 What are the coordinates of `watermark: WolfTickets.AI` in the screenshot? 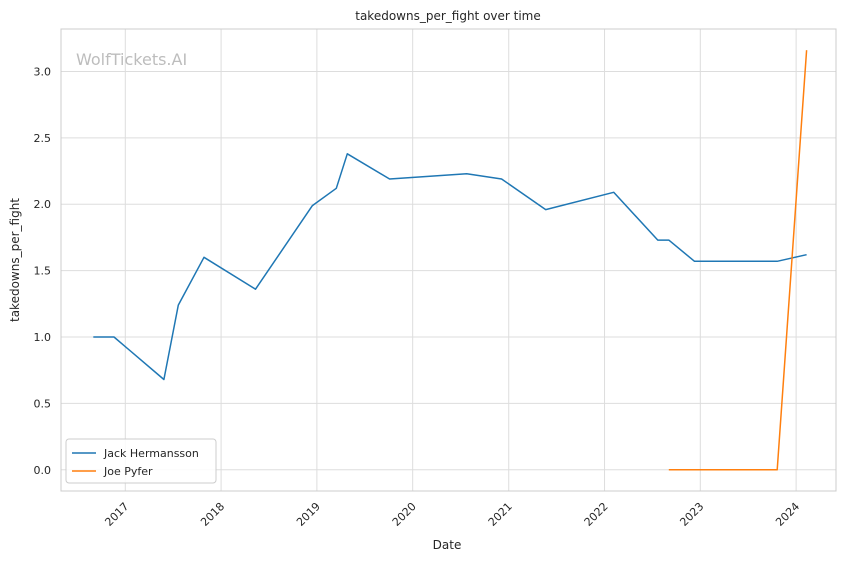 It's located at (131, 59).